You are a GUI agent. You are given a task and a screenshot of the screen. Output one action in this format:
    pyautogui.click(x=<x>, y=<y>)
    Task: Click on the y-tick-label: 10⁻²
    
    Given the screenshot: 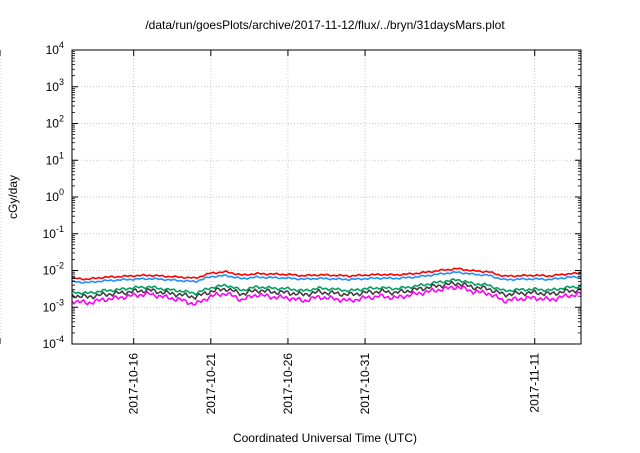 What is the action you would take?
    pyautogui.click(x=53, y=269)
    